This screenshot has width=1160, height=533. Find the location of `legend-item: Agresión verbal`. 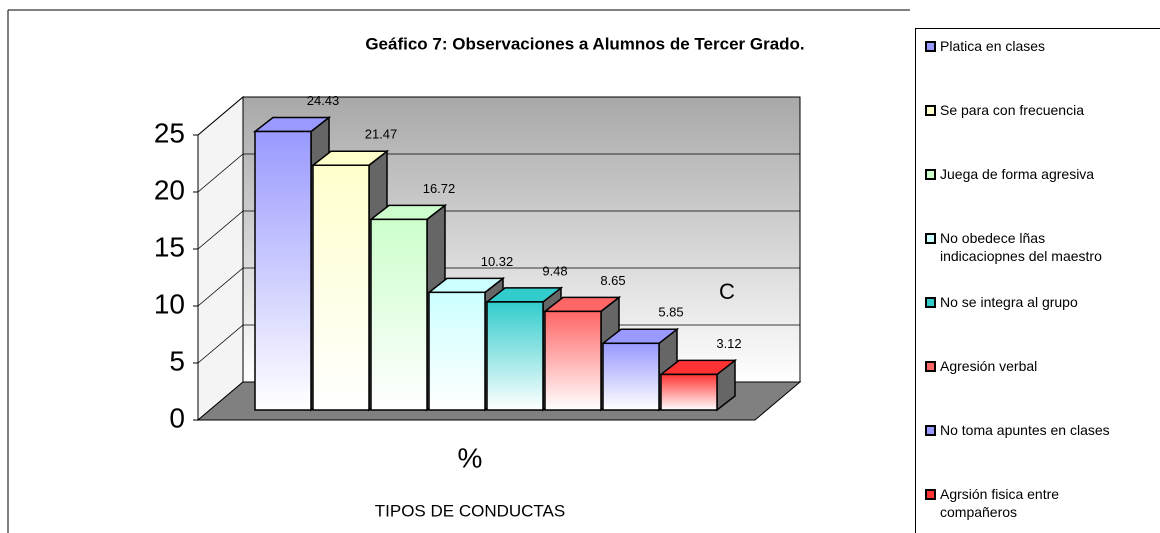

legend-item: Agresión verbal is located at coordinates (1018, 366).